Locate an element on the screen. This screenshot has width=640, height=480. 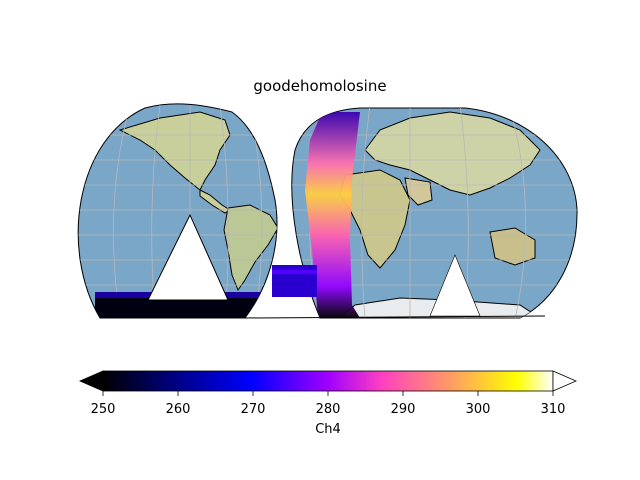
west-map-lobe is located at coordinates (177, 211).